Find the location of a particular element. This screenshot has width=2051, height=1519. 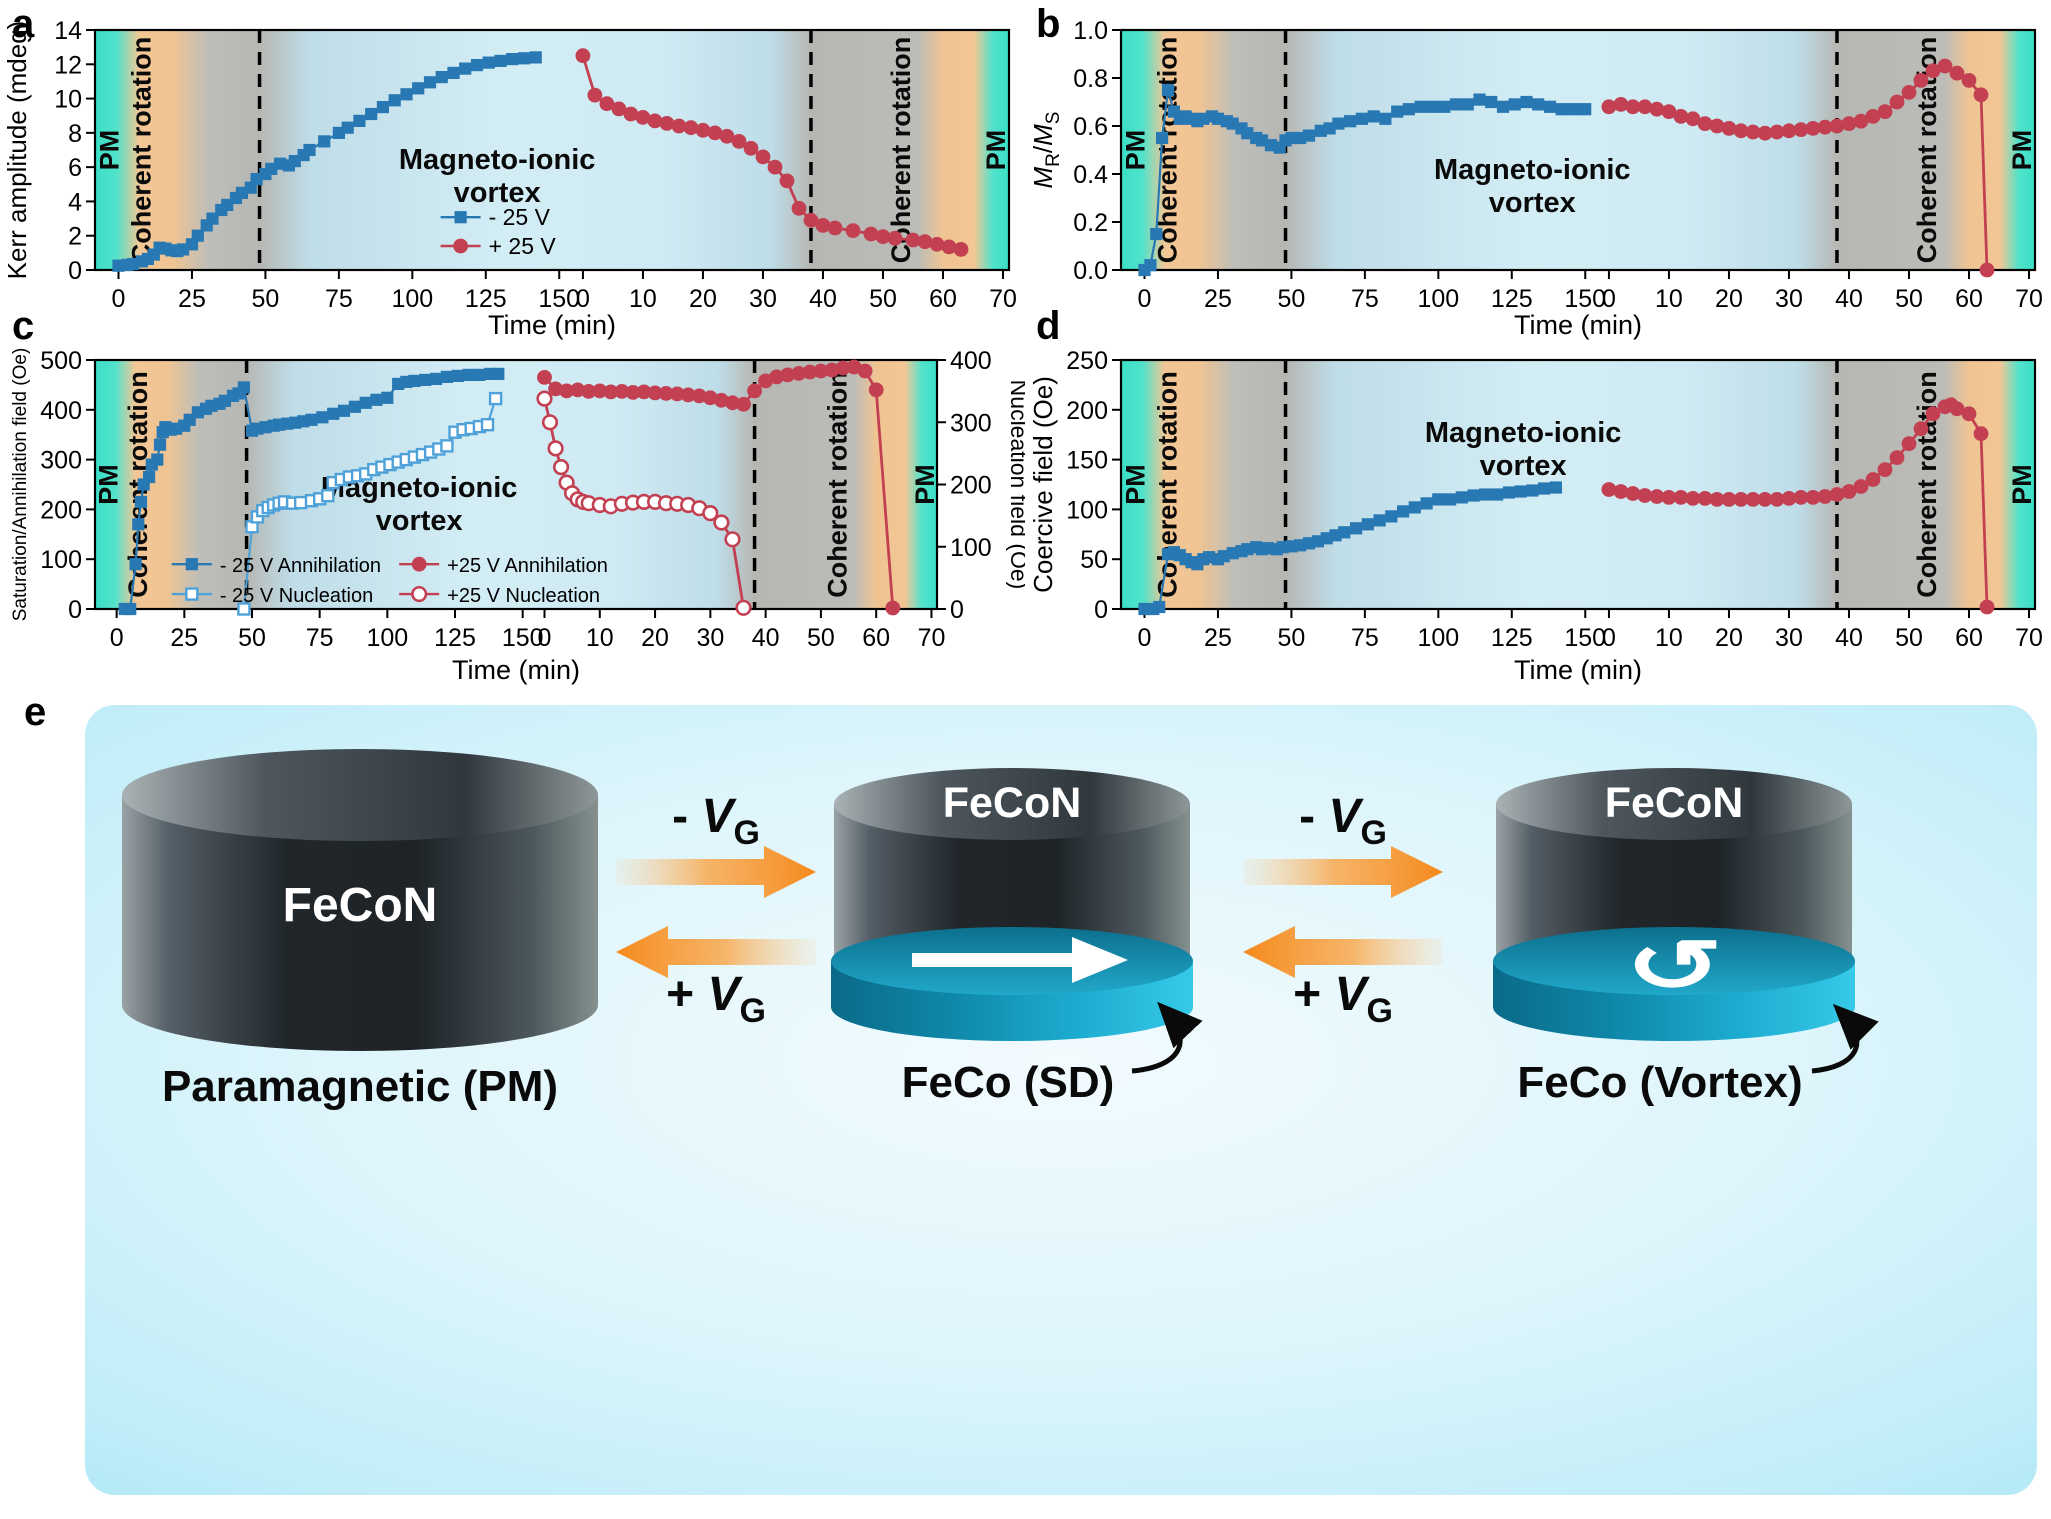

cylinder-top is located at coordinates (360, 795).